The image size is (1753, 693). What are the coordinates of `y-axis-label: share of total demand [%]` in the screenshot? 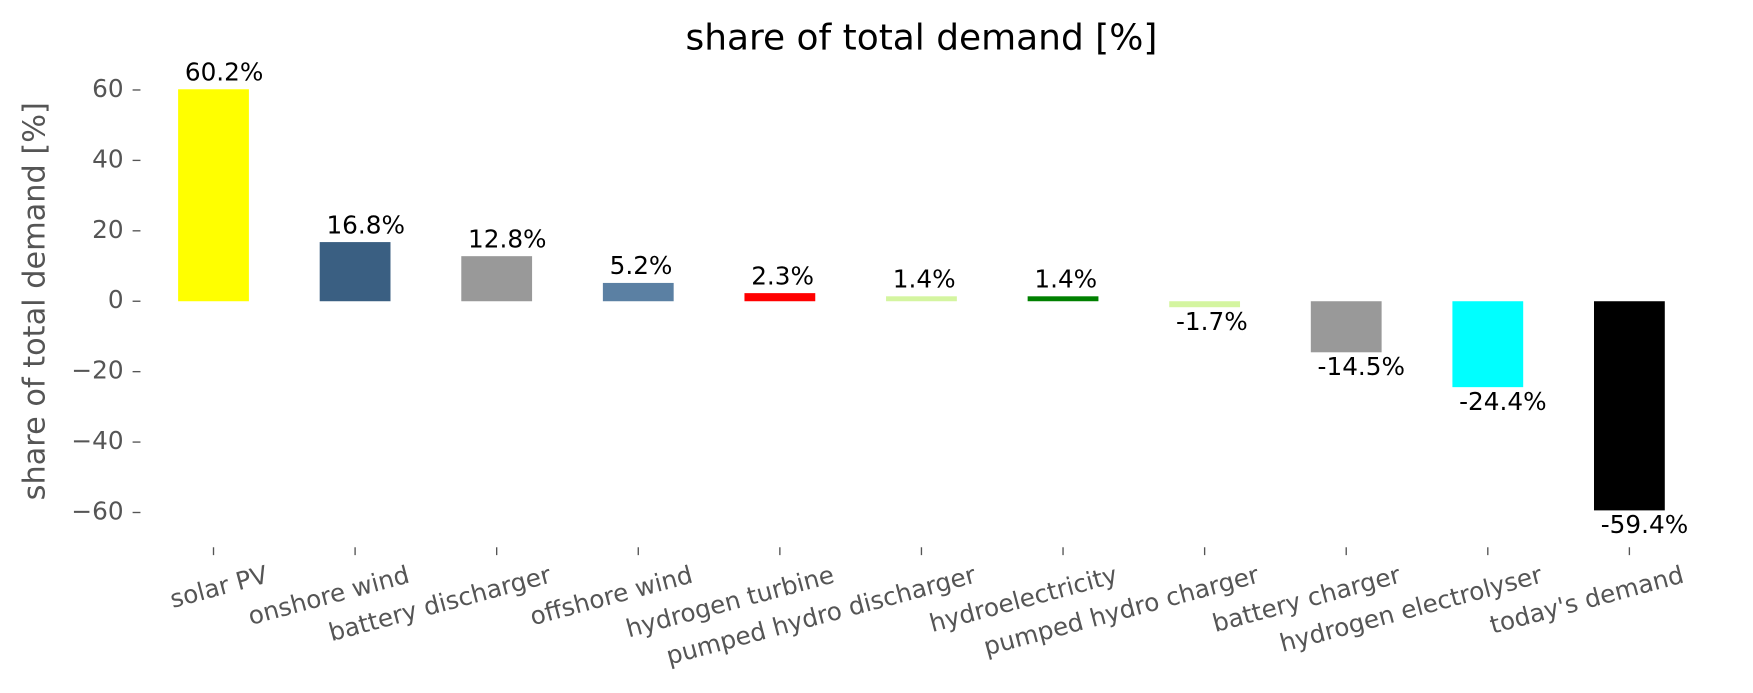 It's located at (34, 301).